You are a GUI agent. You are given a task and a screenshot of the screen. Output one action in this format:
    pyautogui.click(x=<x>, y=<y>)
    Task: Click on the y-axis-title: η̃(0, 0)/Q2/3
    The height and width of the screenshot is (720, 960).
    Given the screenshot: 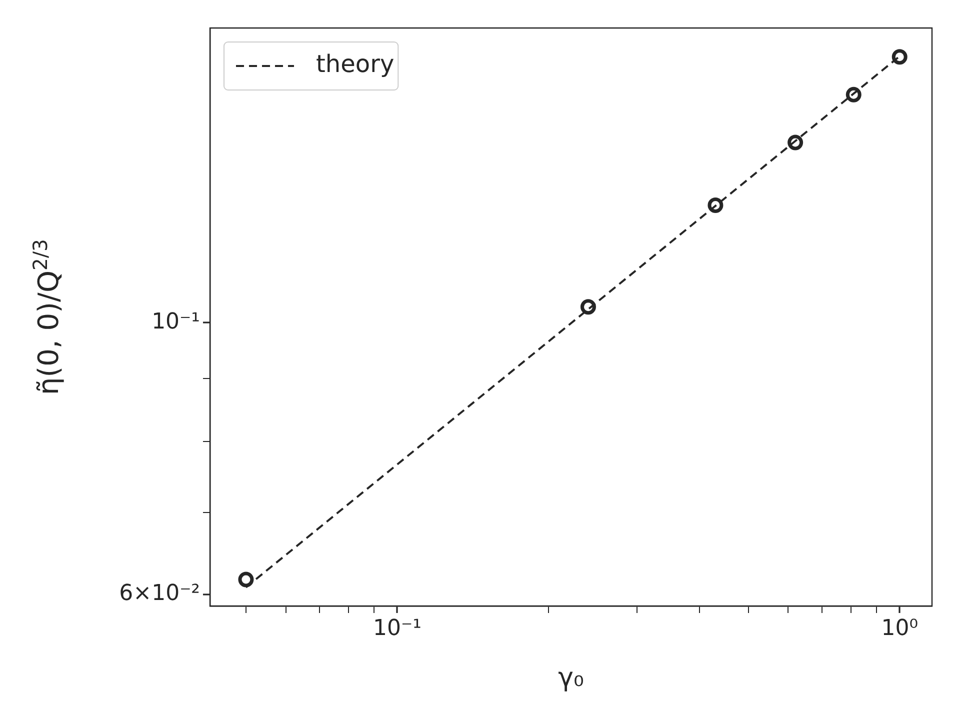 What is the action you would take?
    pyautogui.click(x=46, y=317)
    